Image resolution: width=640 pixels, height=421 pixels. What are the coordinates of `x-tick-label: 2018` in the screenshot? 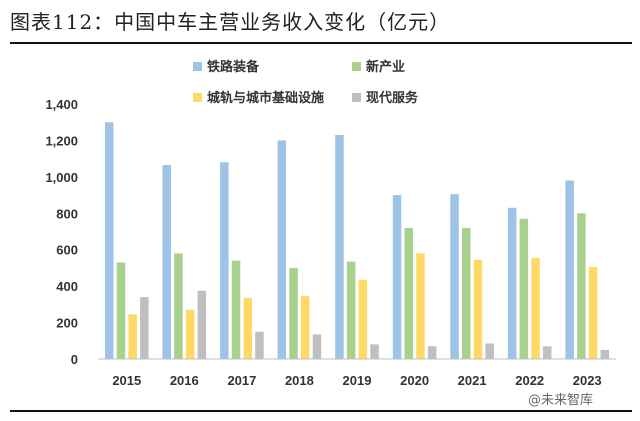 It's located at (299, 380).